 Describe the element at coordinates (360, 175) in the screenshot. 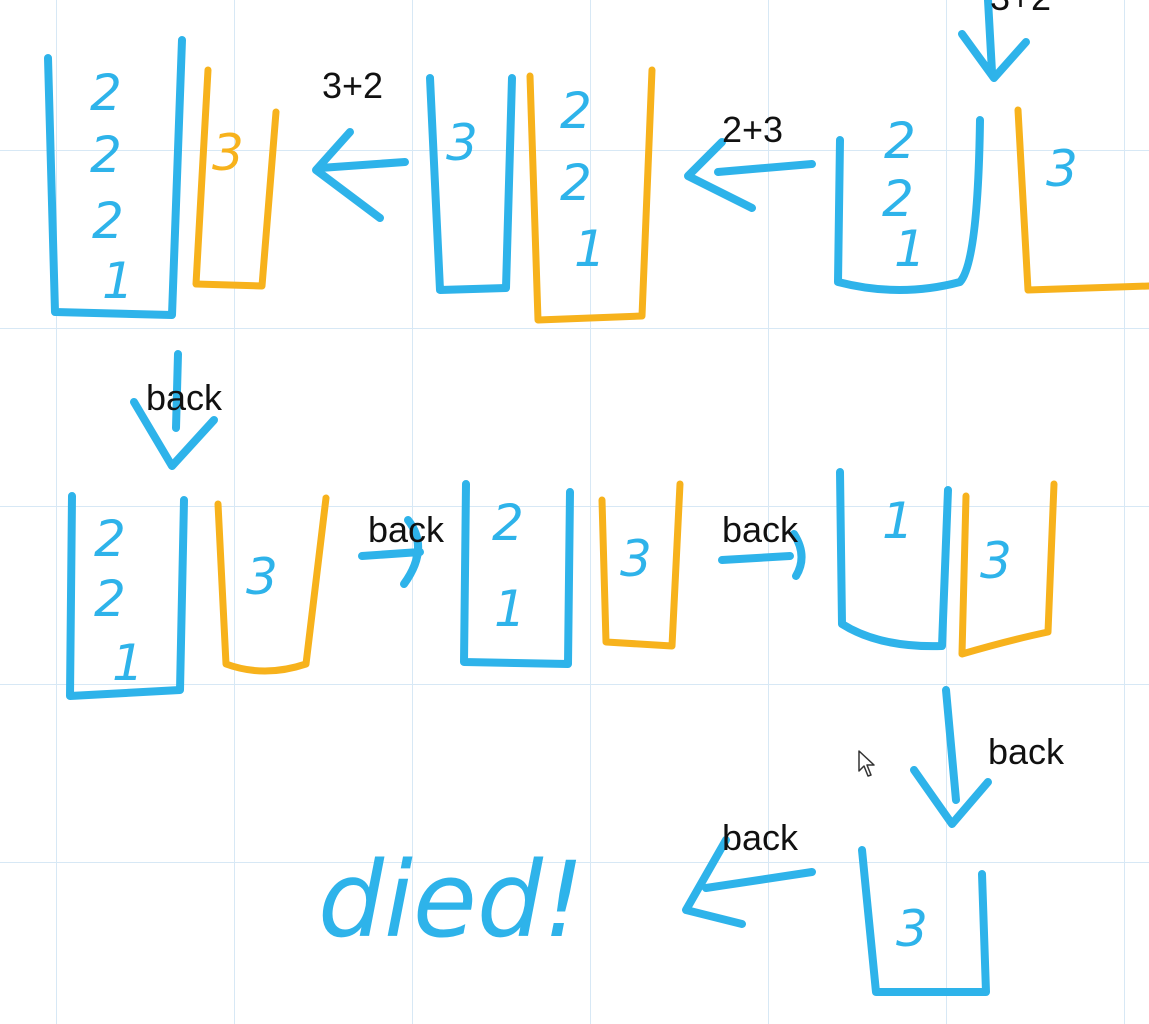

I see `row1-arrow-left` at that location.